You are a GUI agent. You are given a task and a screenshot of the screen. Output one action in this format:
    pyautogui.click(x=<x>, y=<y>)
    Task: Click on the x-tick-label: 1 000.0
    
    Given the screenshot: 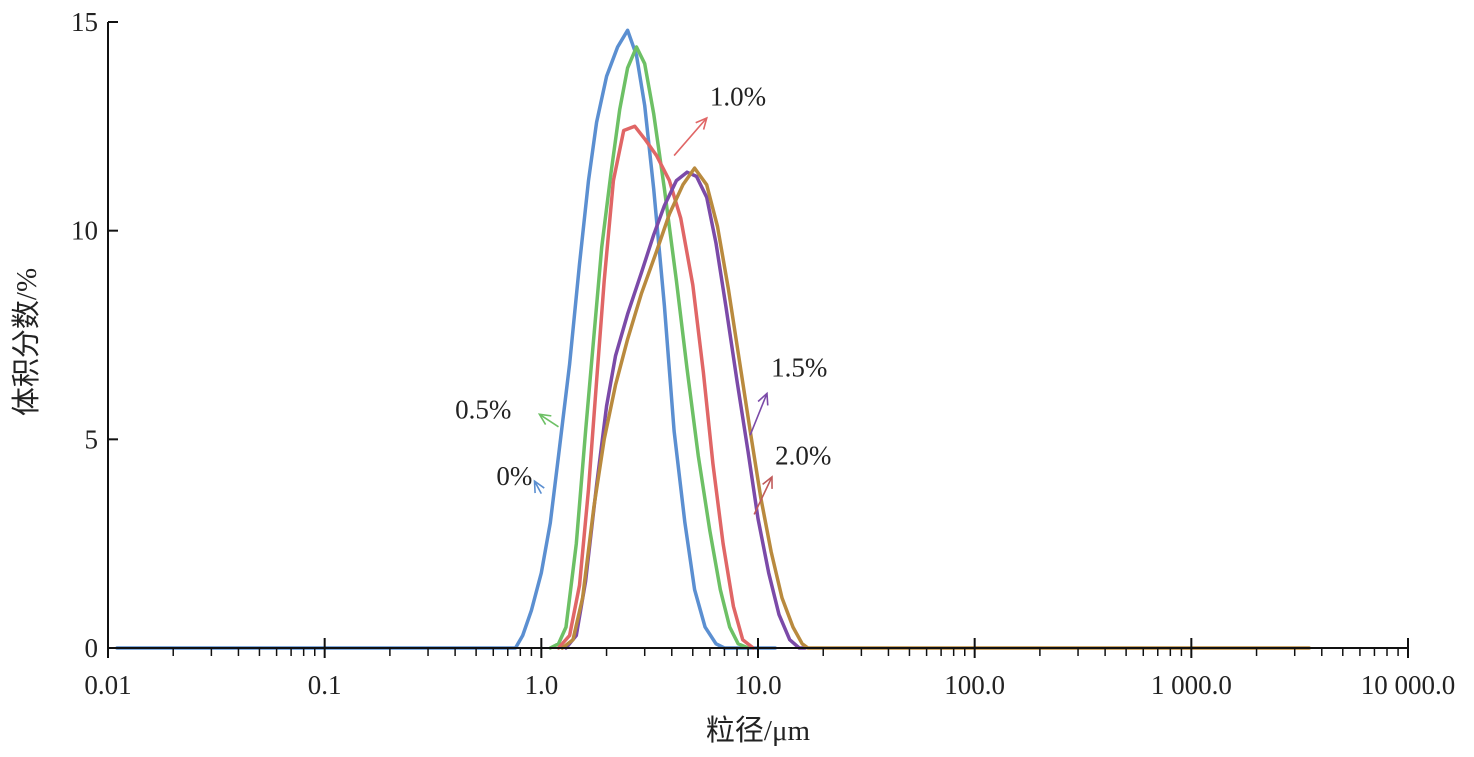 What is the action you would take?
    pyautogui.click(x=1191, y=685)
    